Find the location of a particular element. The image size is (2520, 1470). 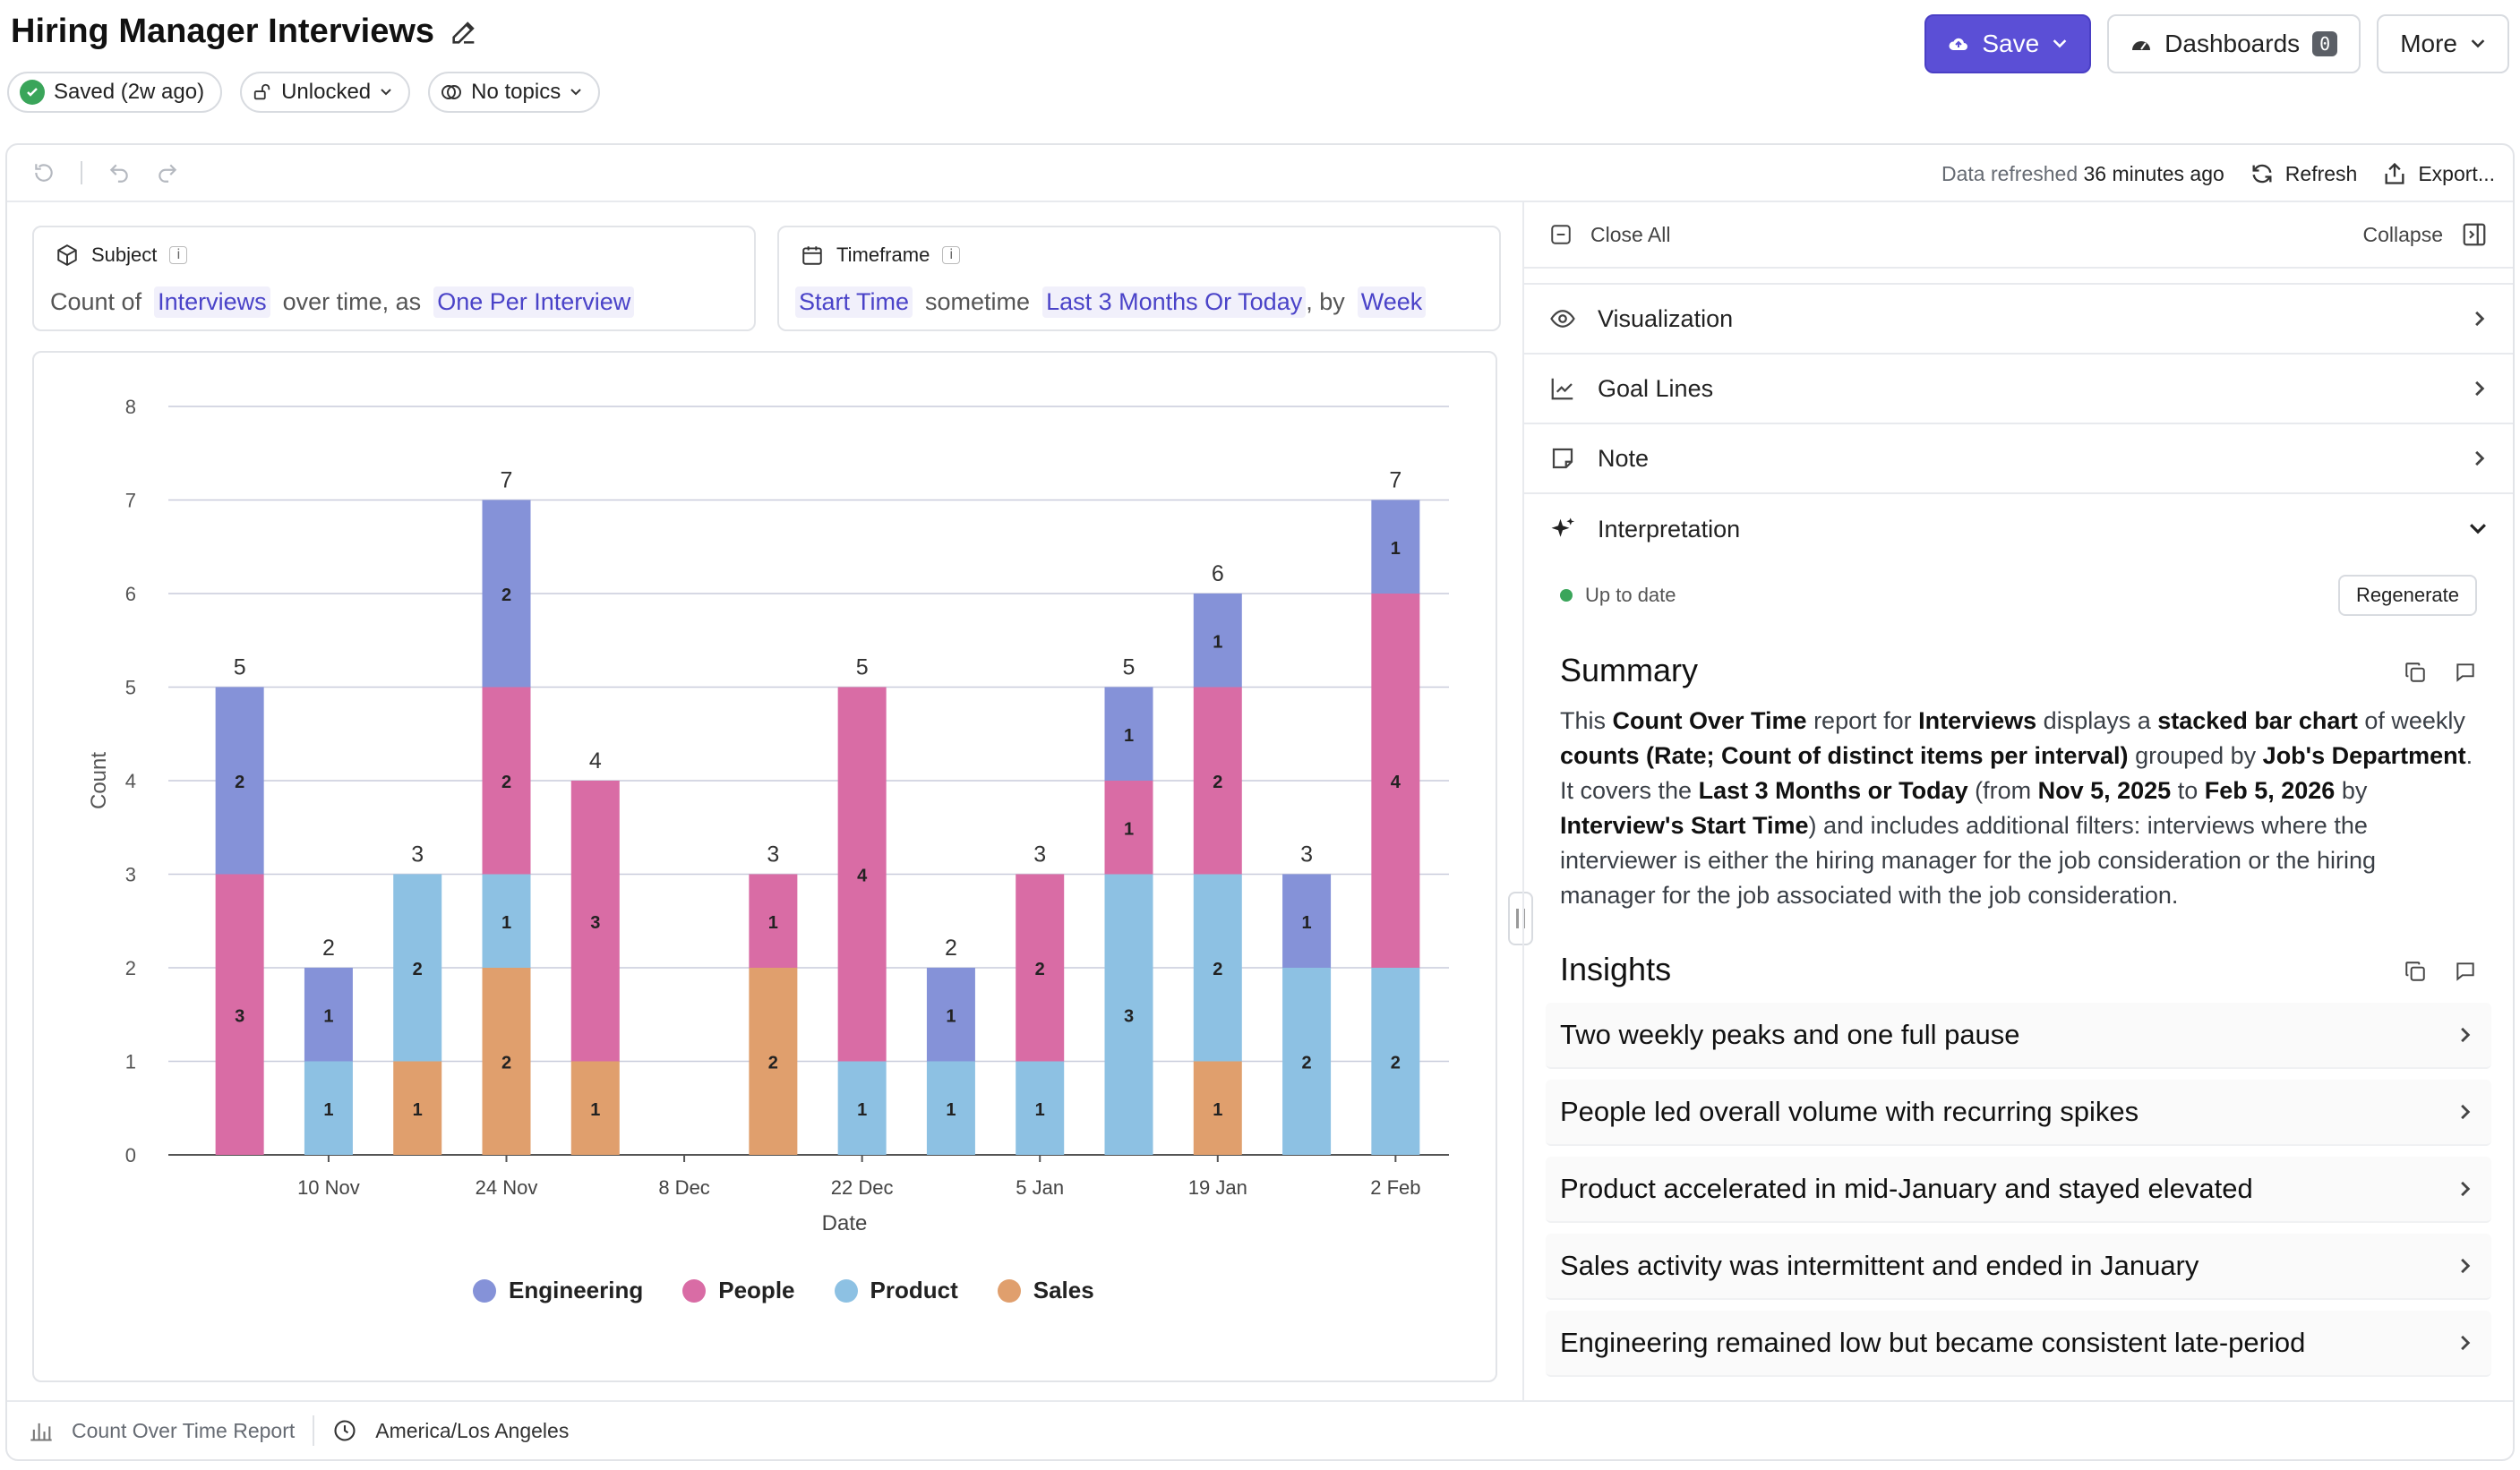

summary-text-3: displays a is located at coordinates (2097, 720).